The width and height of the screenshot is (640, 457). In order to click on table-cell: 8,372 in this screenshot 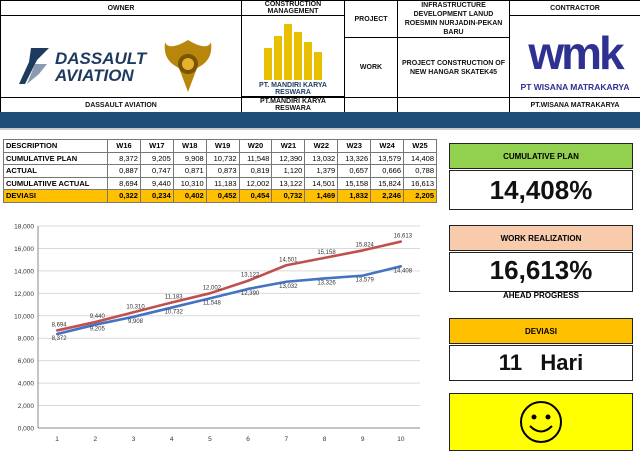, I will do `click(124, 158)`.